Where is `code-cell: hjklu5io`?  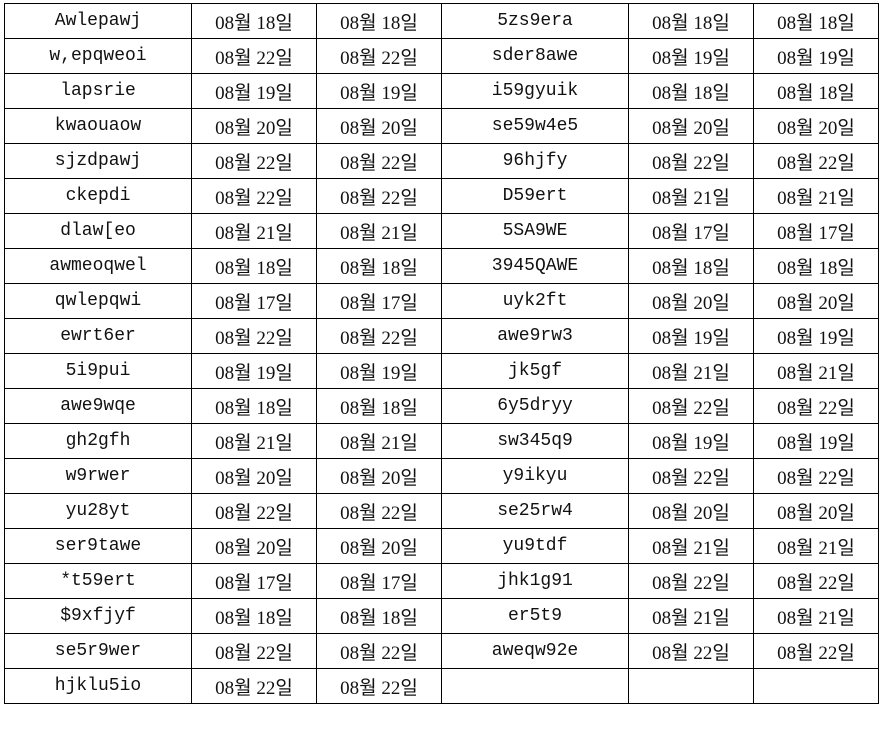
code-cell: hjklu5io is located at coordinates (98, 686).